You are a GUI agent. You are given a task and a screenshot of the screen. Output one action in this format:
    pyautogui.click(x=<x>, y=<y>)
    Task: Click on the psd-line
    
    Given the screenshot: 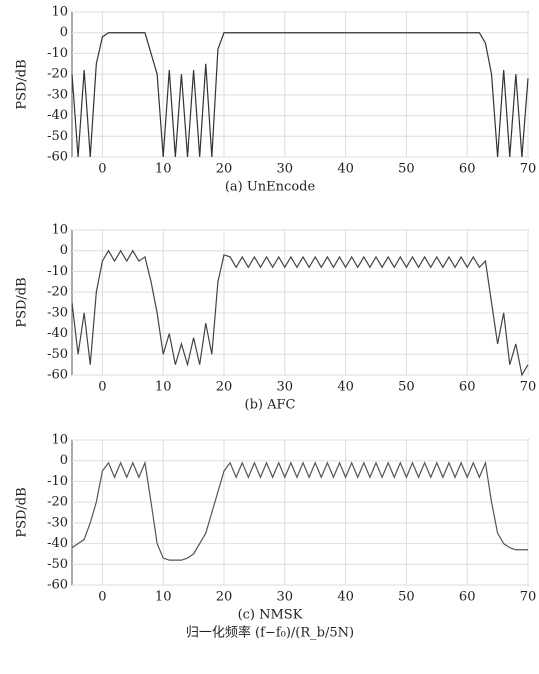 What is the action you would take?
    pyautogui.click(x=299, y=510)
    